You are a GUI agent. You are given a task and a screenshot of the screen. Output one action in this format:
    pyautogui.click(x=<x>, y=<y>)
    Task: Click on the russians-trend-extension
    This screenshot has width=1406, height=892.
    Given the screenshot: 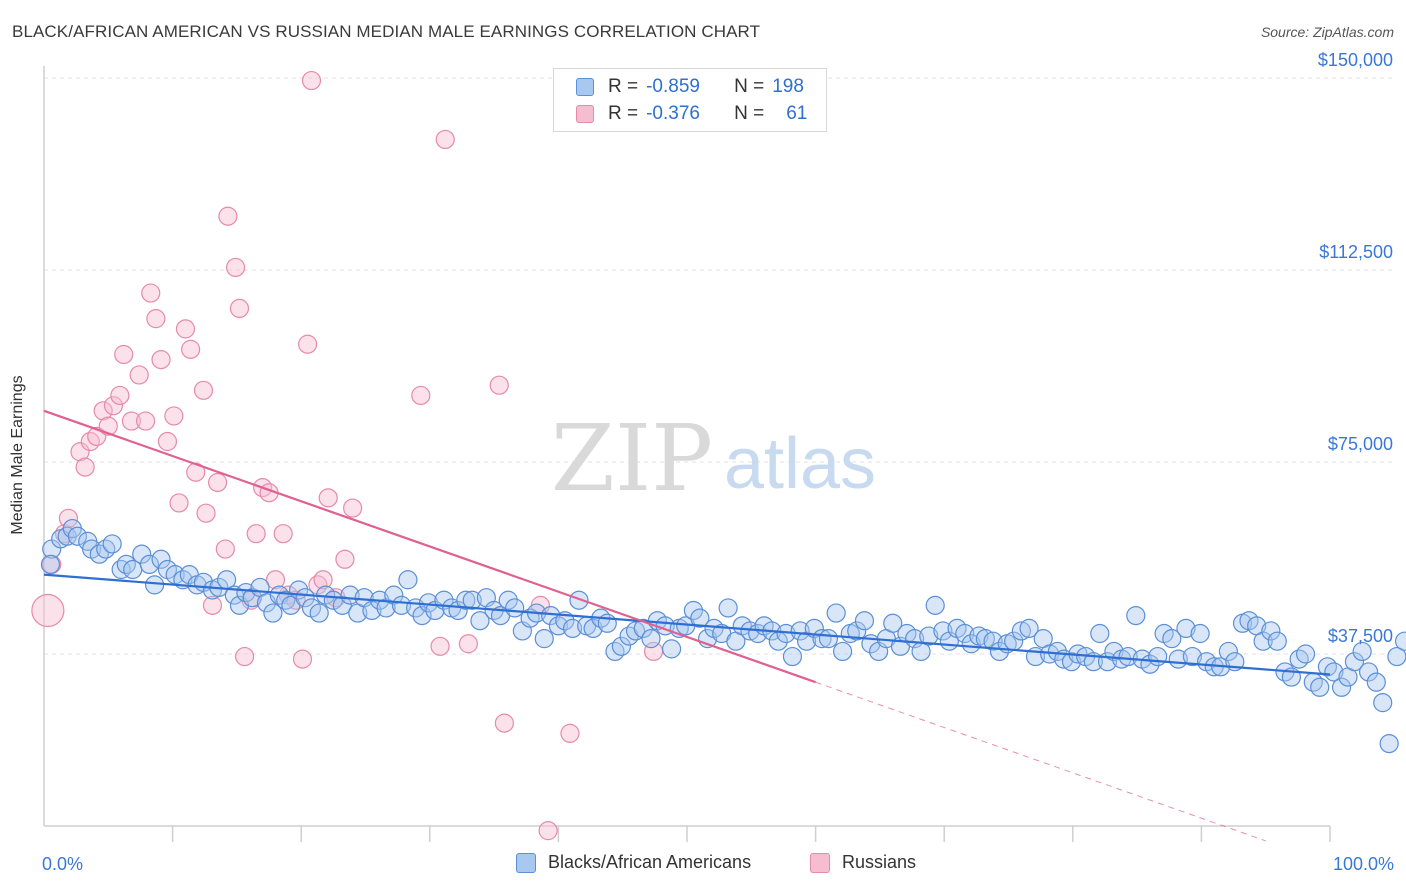 What is the action you would take?
    pyautogui.click(x=1040, y=761)
    